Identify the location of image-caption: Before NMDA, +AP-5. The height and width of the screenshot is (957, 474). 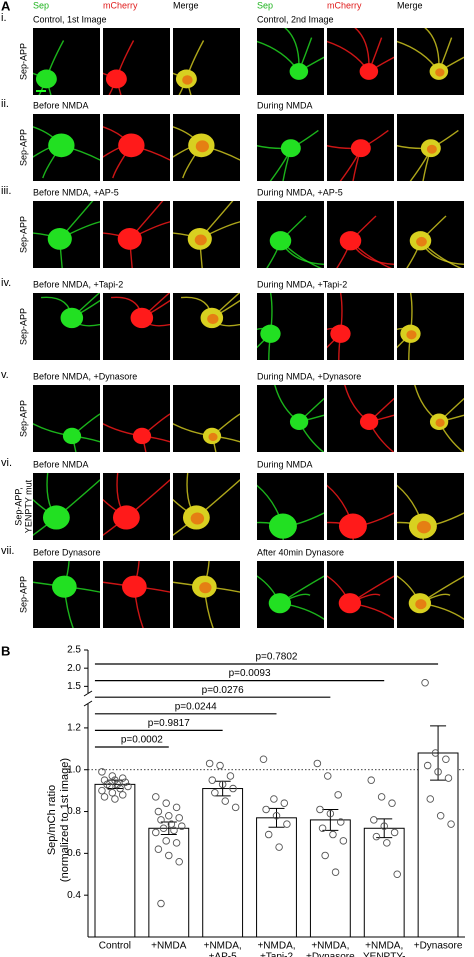
(76, 192).